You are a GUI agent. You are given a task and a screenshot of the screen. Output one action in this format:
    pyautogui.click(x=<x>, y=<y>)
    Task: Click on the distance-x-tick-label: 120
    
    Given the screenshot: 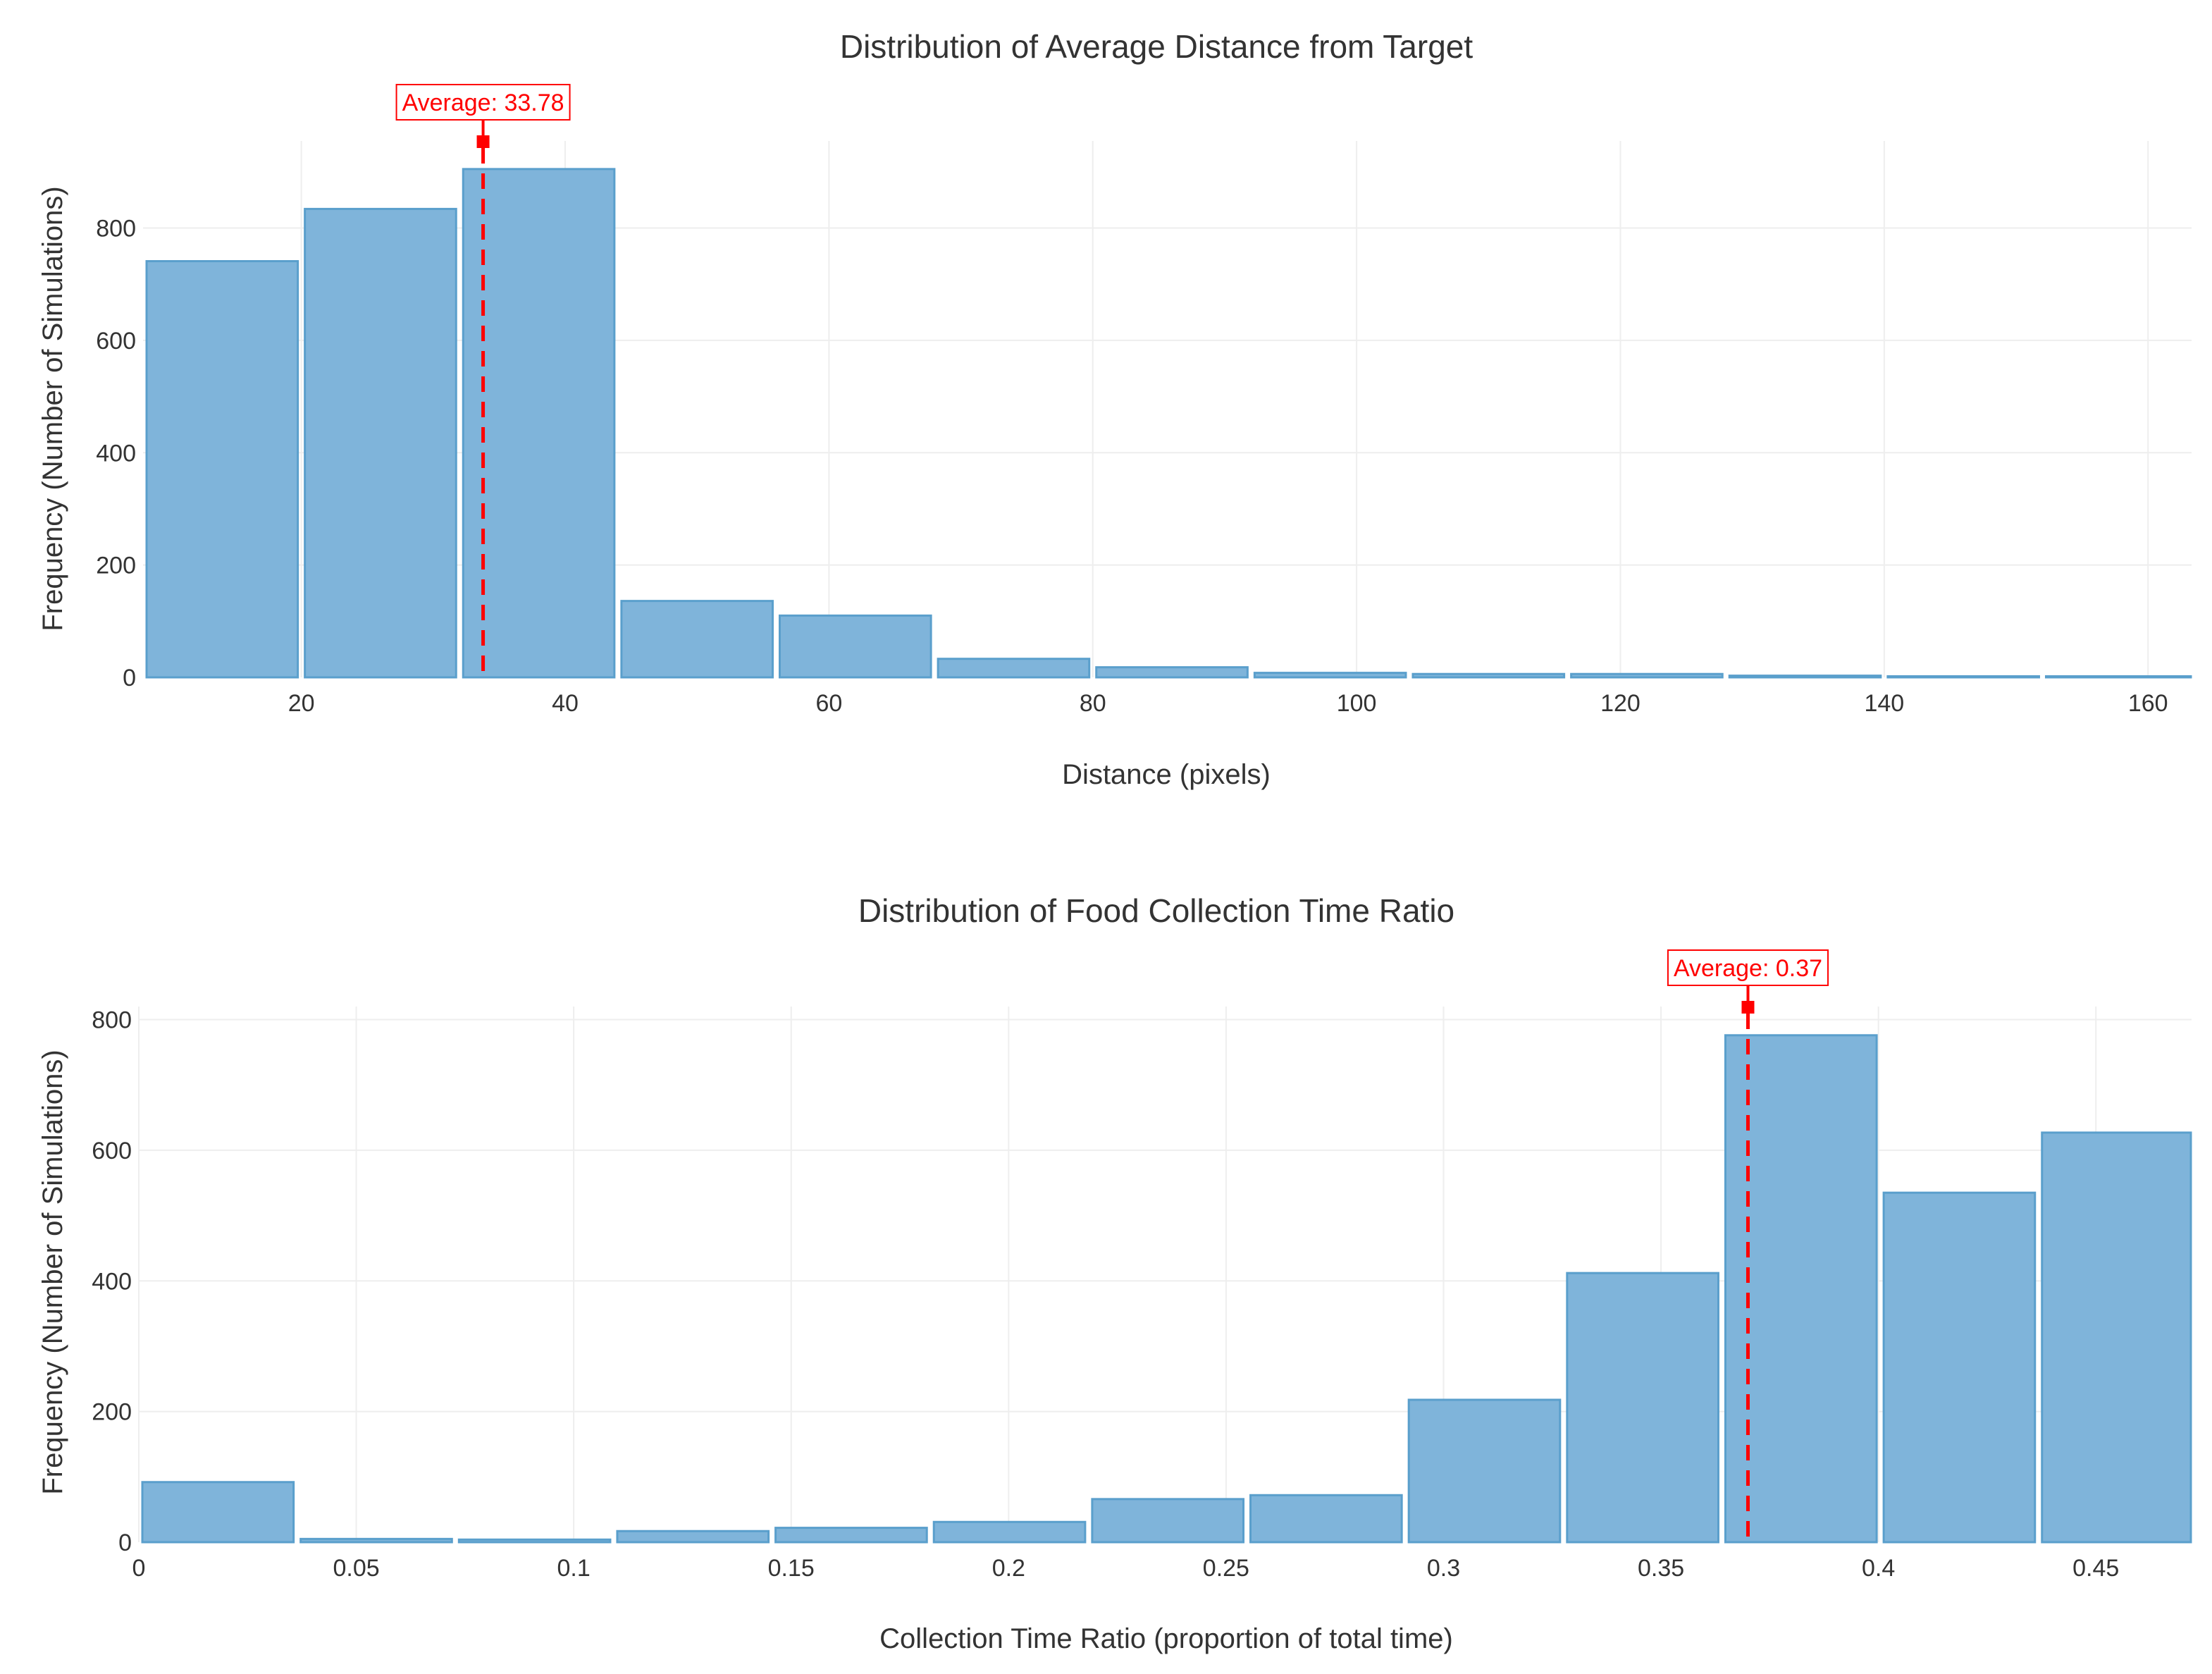 What is the action you would take?
    pyautogui.click(x=1620, y=704)
    